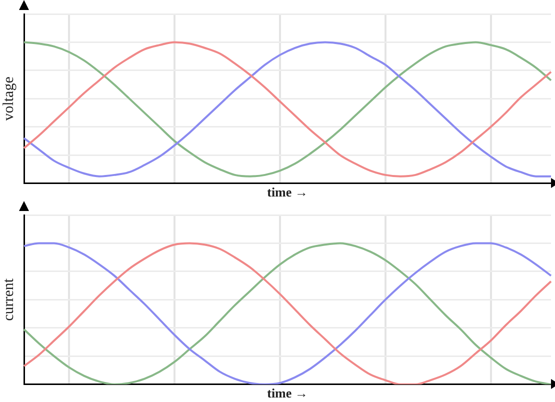  Describe the element at coordinates (8, 98) in the screenshot. I see `y-axis-title: voltage` at that location.